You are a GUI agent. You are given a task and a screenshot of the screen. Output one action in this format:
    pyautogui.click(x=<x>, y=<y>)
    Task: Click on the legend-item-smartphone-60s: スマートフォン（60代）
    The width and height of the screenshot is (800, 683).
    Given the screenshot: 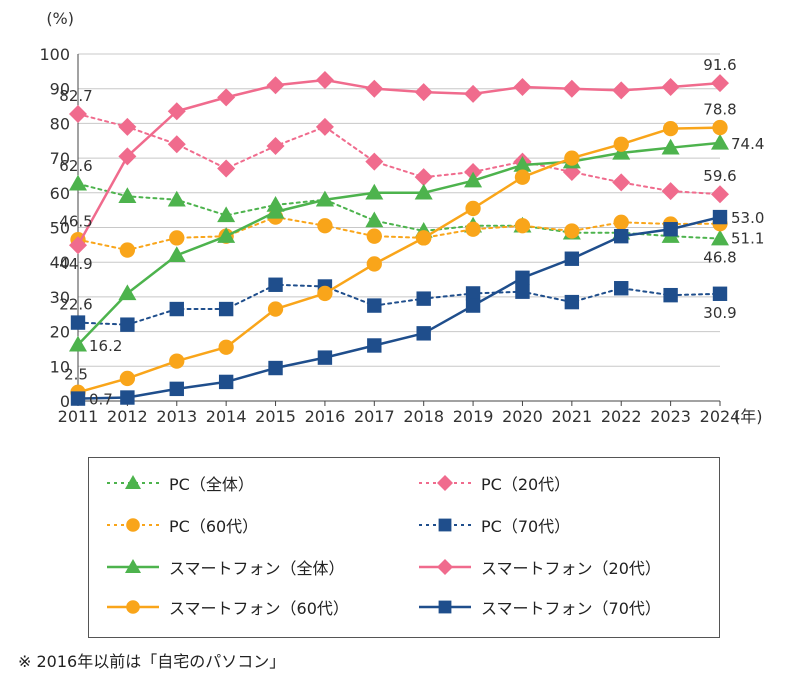 What is the action you would take?
    pyautogui.click(x=226, y=607)
    